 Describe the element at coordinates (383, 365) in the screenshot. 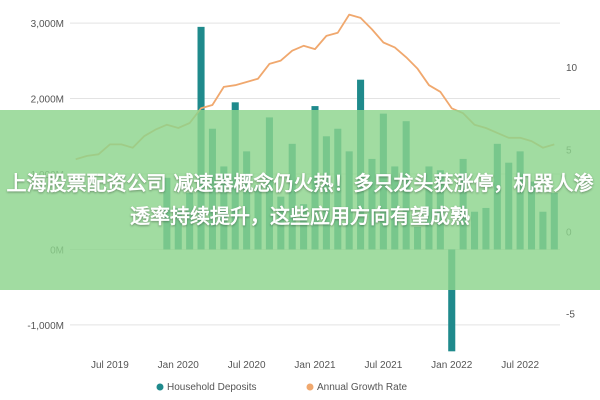

I see `x-tick-label: Jul 2021` at that location.